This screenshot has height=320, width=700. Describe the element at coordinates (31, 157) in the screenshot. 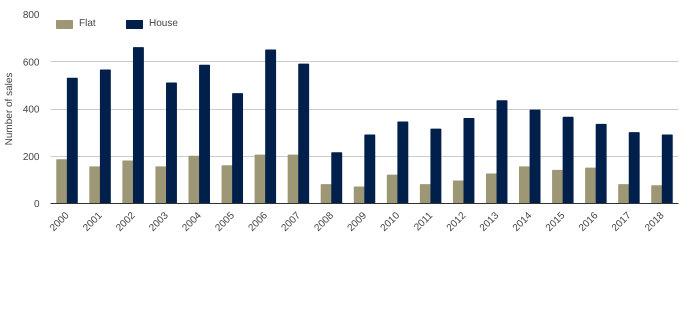

I see `y-tick-label: 200` at that location.